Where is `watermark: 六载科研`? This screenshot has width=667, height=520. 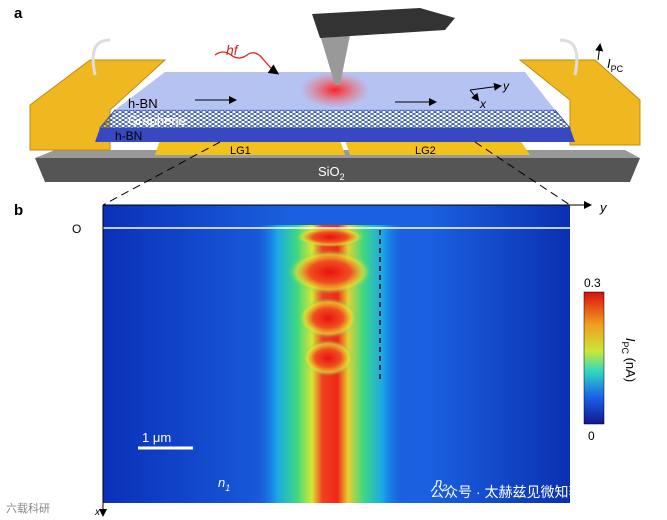
watermark: 六载科研 is located at coordinates (28, 508).